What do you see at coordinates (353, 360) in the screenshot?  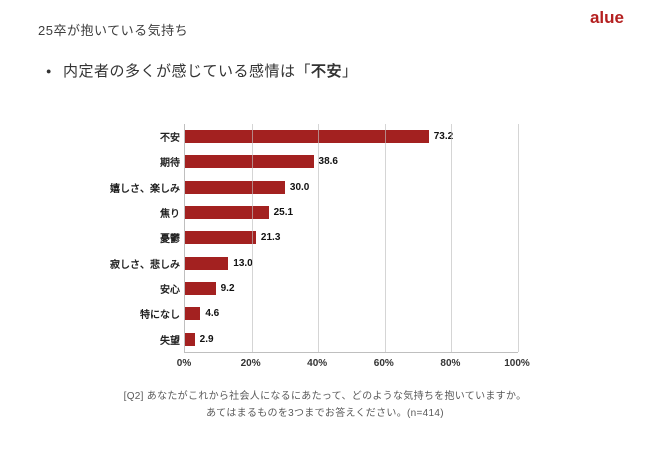 I see `x-axis: 0% 20% 40% 60% 80% 100%` at bounding box center [353, 360].